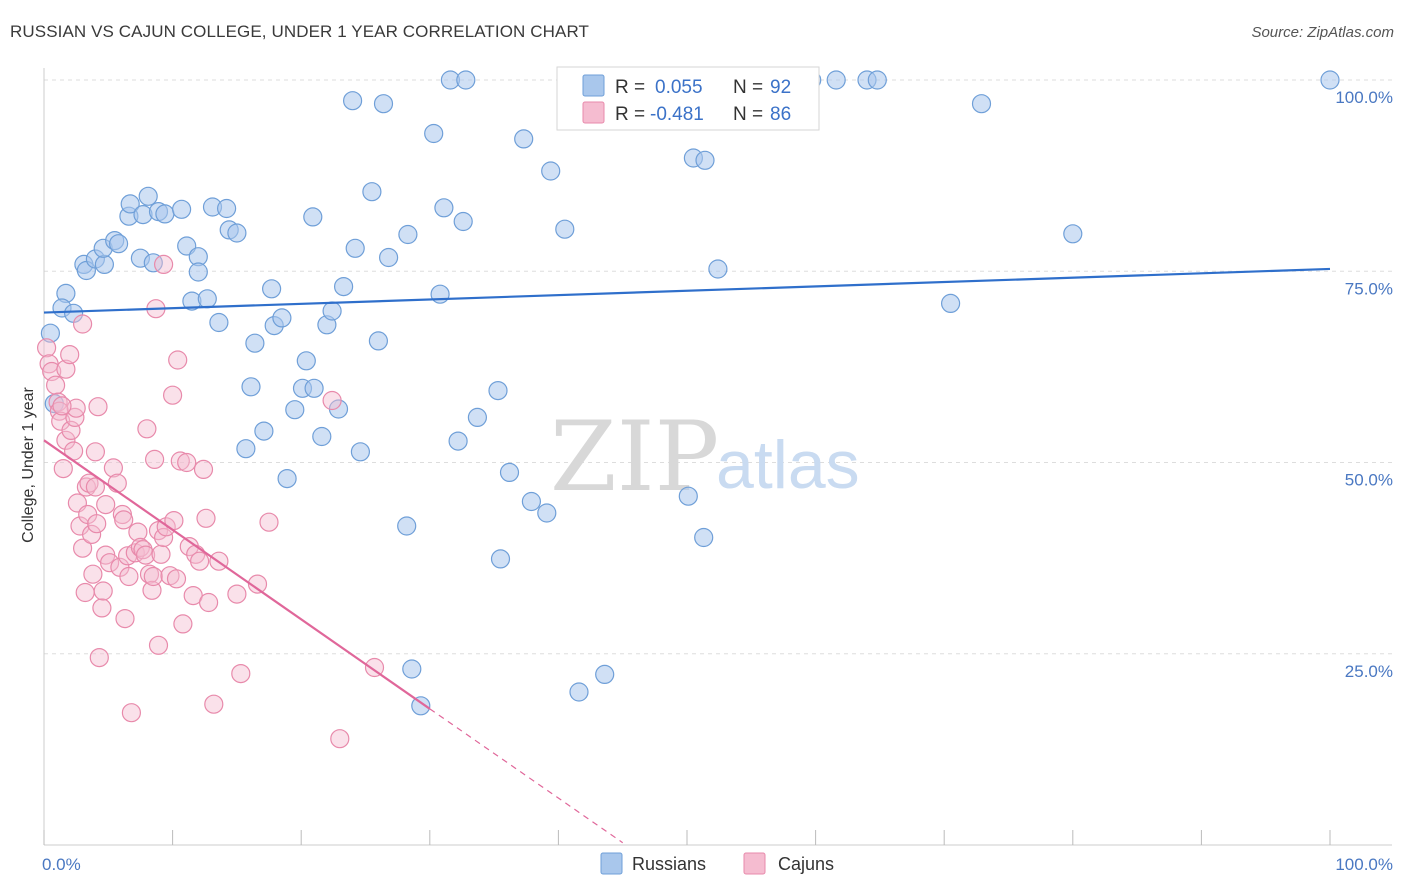 The height and width of the screenshot is (892, 1406). What do you see at coordinates (780, 114) in the screenshot?
I see `legend-n-value-cajuns: 86` at bounding box center [780, 114].